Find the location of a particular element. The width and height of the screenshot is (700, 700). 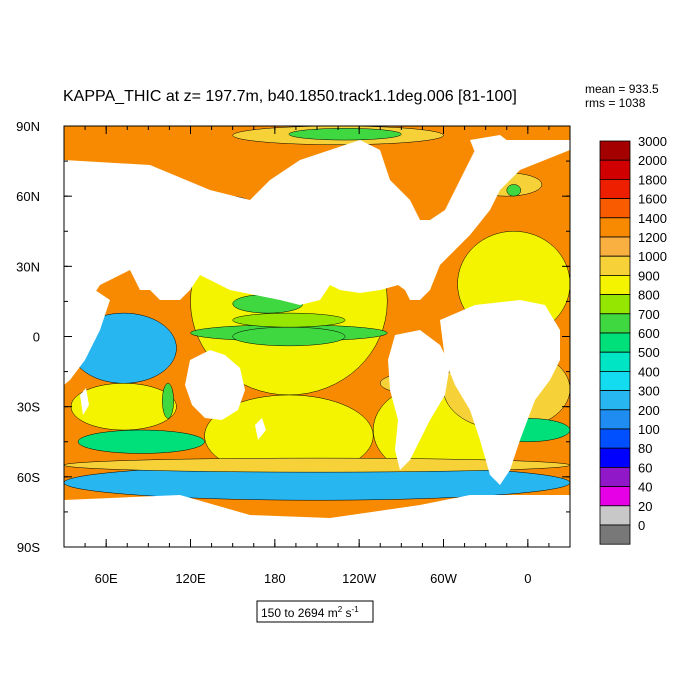

colorbar-label: 1600 is located at coordinates (652, 199).